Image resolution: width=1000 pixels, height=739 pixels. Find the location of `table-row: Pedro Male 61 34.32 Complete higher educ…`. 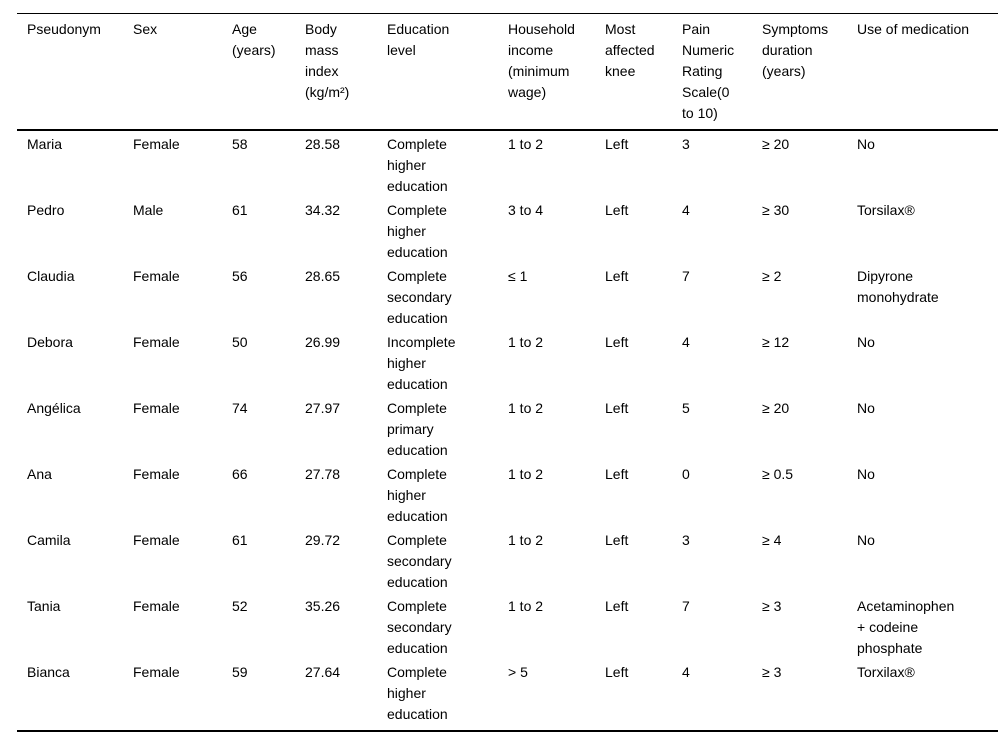

table-row: Pedro Male 61 34.32 Complete higher educ… is located at coordinates (507, 230).